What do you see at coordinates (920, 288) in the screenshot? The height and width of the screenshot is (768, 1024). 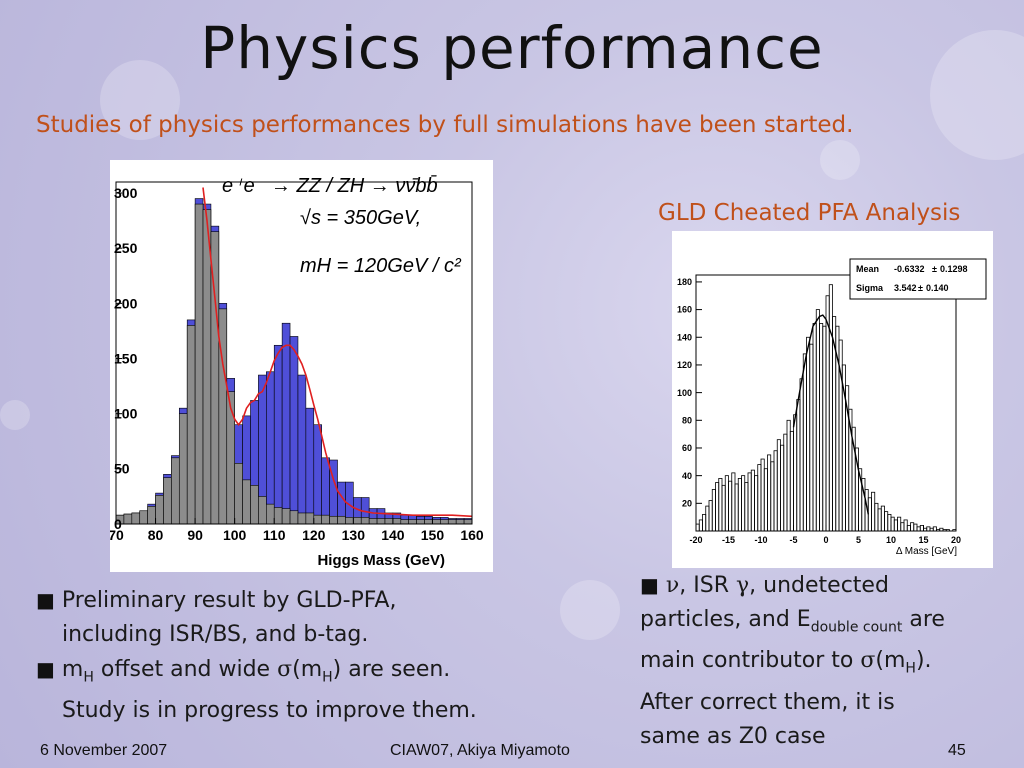 I see `stats-sigma-pm: ±` at bounding box center [920, 288].